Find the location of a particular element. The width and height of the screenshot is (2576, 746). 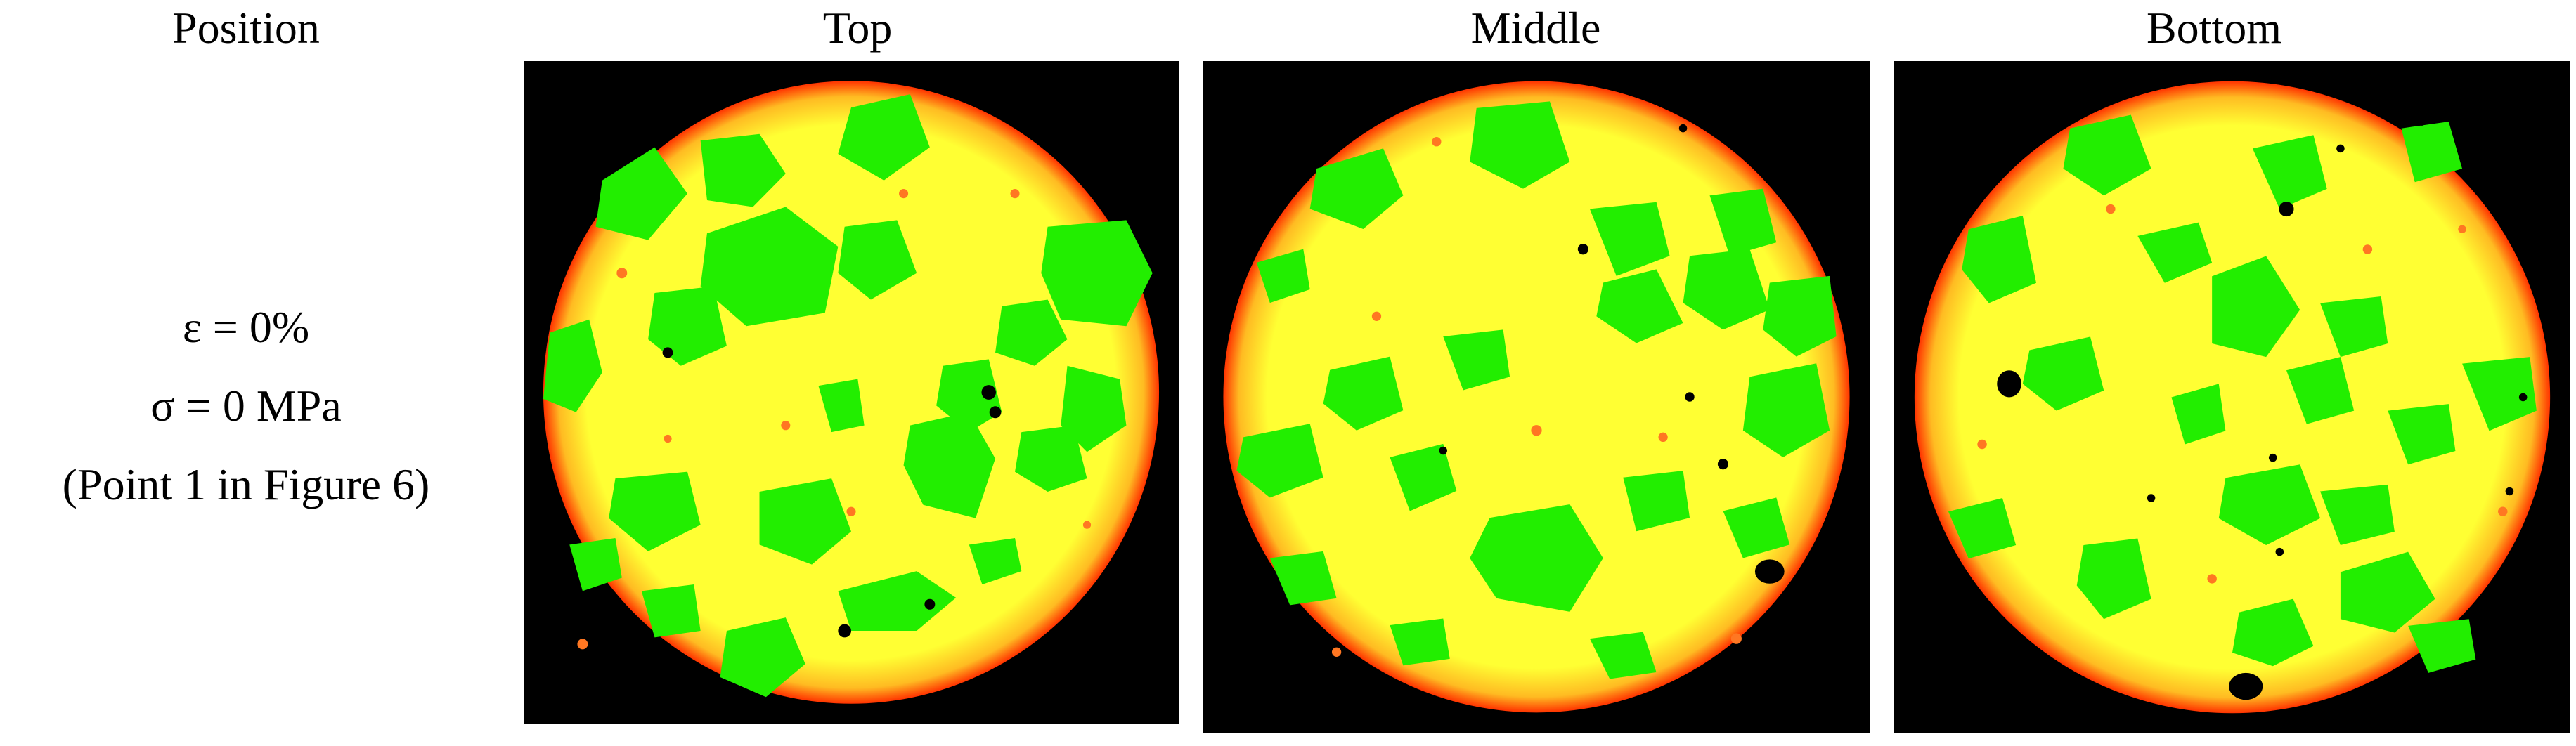

condition-labels: ε = 0% σ = 0 MPa (Point 1 in Figure 6) is located at coordinates (246, 406).